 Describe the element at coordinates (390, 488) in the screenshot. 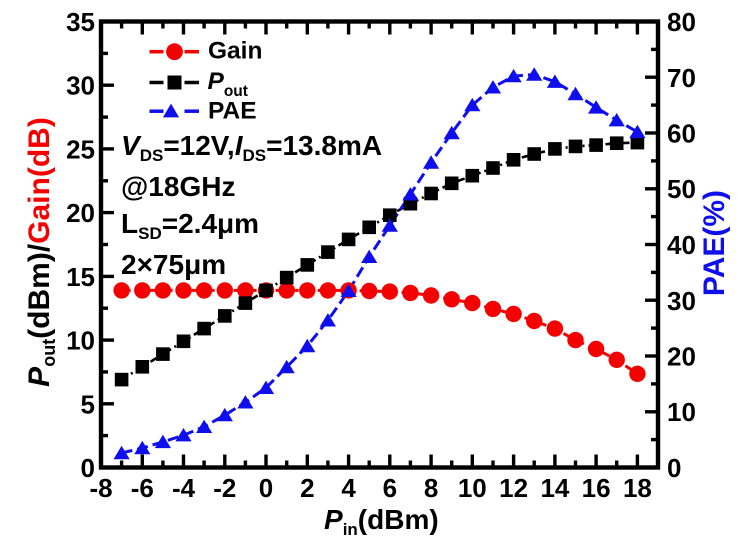

I see `svg-text: 6` at that location.